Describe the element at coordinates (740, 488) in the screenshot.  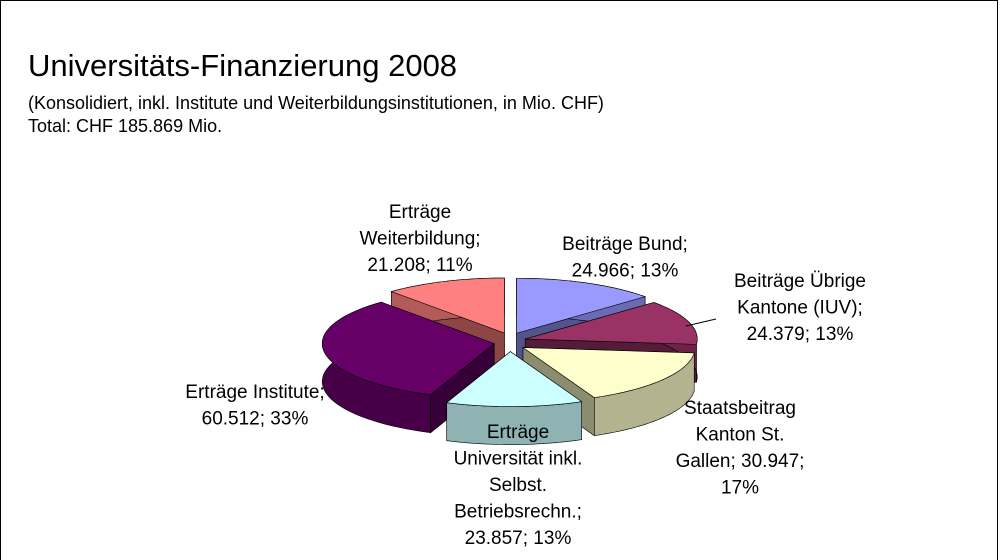
I see `data-label: 17%` at that location.